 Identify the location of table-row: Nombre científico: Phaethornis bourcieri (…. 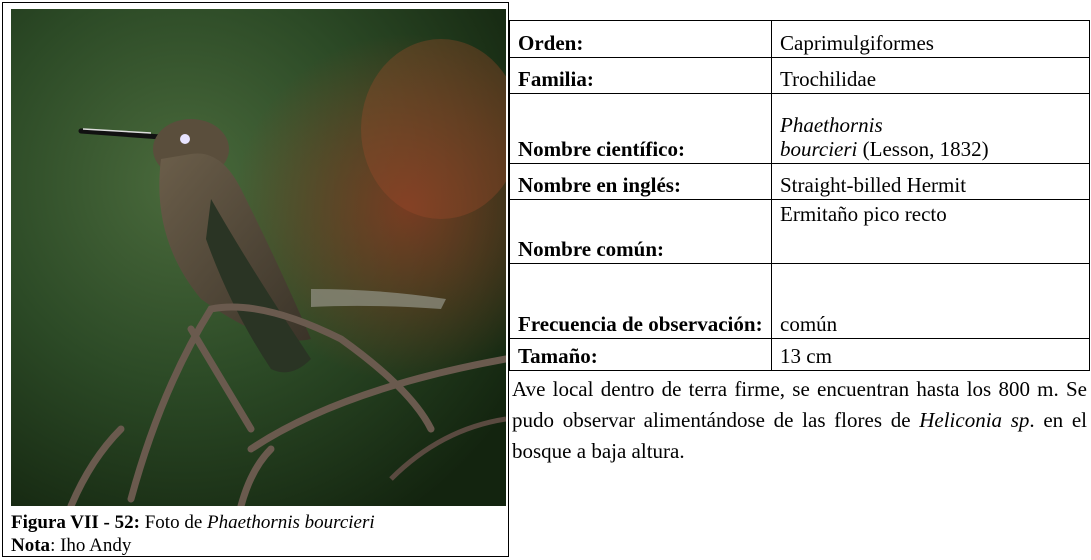
(799, 128).